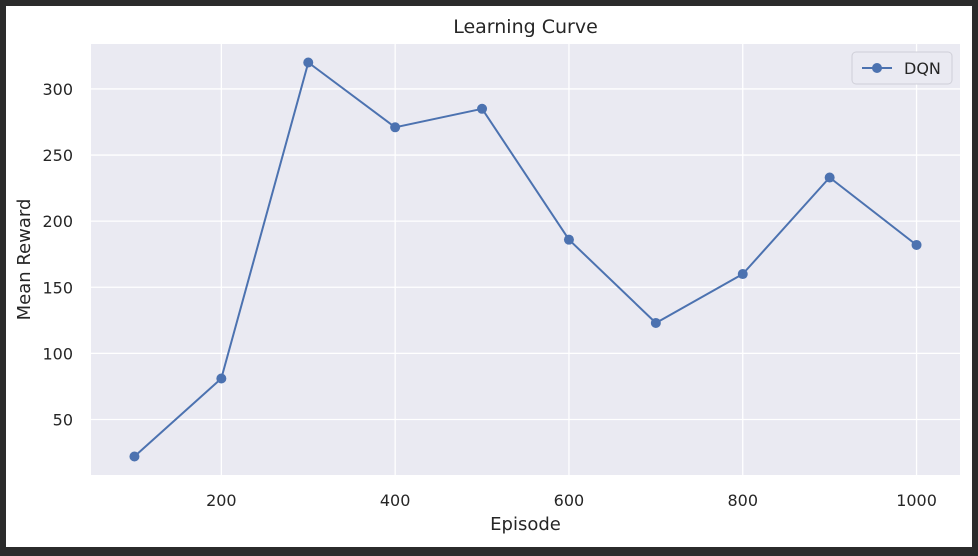 The height and width of the screenshot is (556, 978). What do you see at coordinates (742, 500) in the screenshot?
I see `x-tick-label: 800` at bounding box center [742, 500].